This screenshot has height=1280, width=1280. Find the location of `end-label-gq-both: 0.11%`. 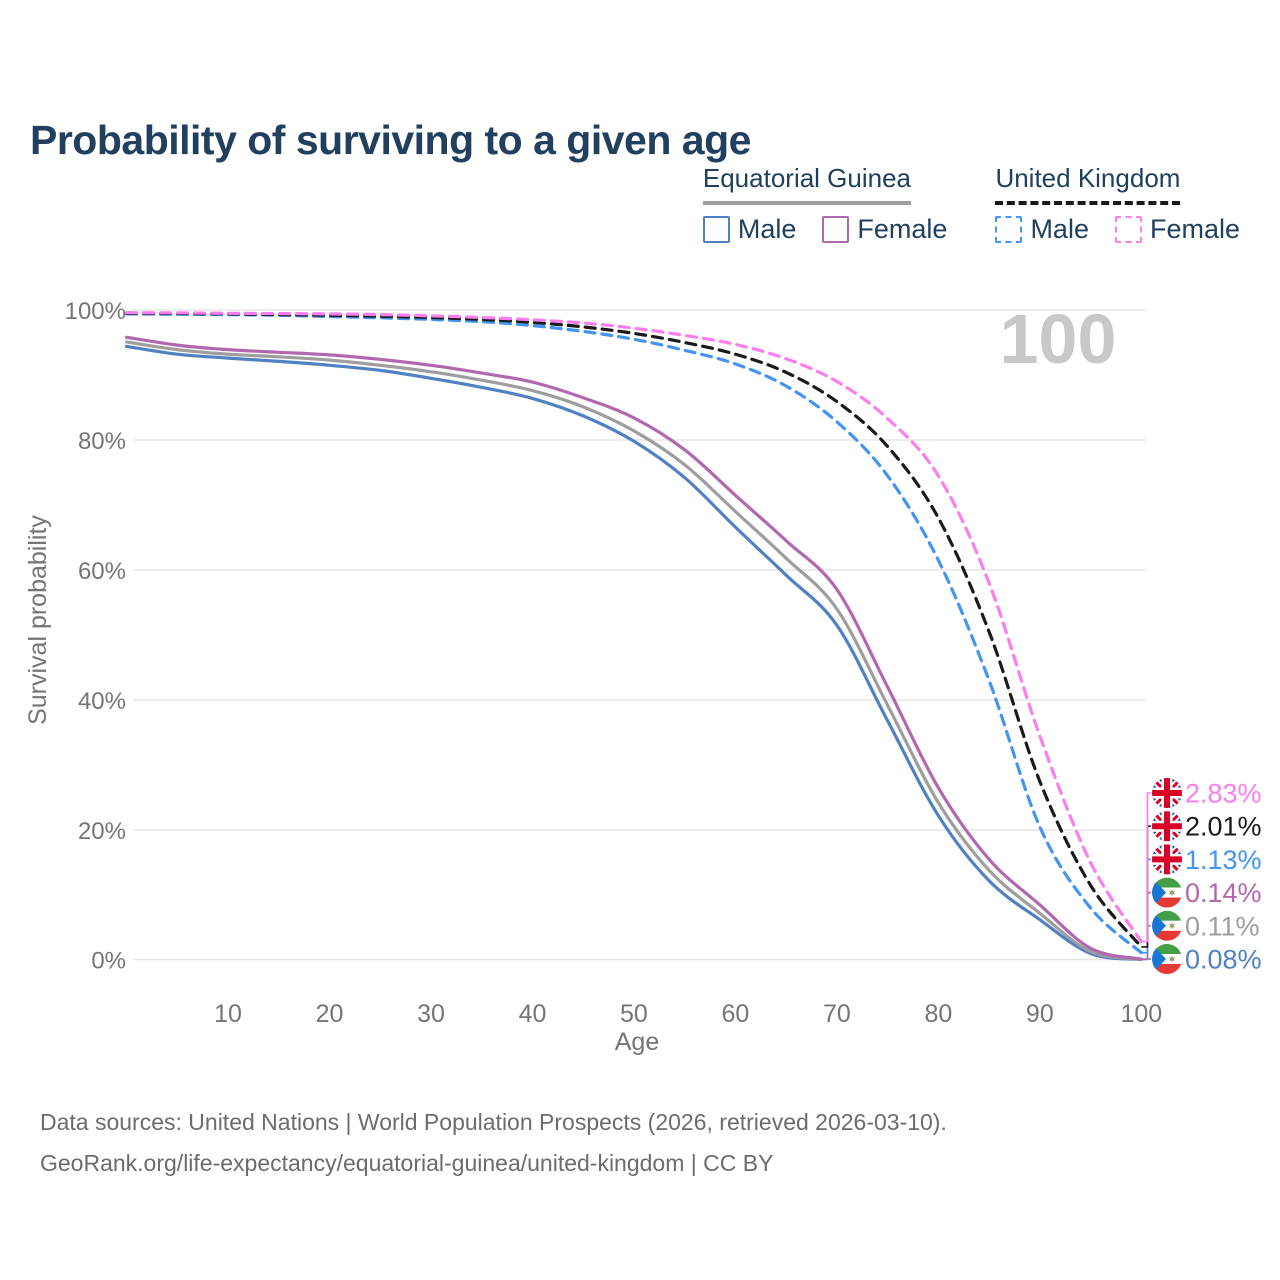

end-label-gq-both: 0.11% is located at coordinates (1206, 925).